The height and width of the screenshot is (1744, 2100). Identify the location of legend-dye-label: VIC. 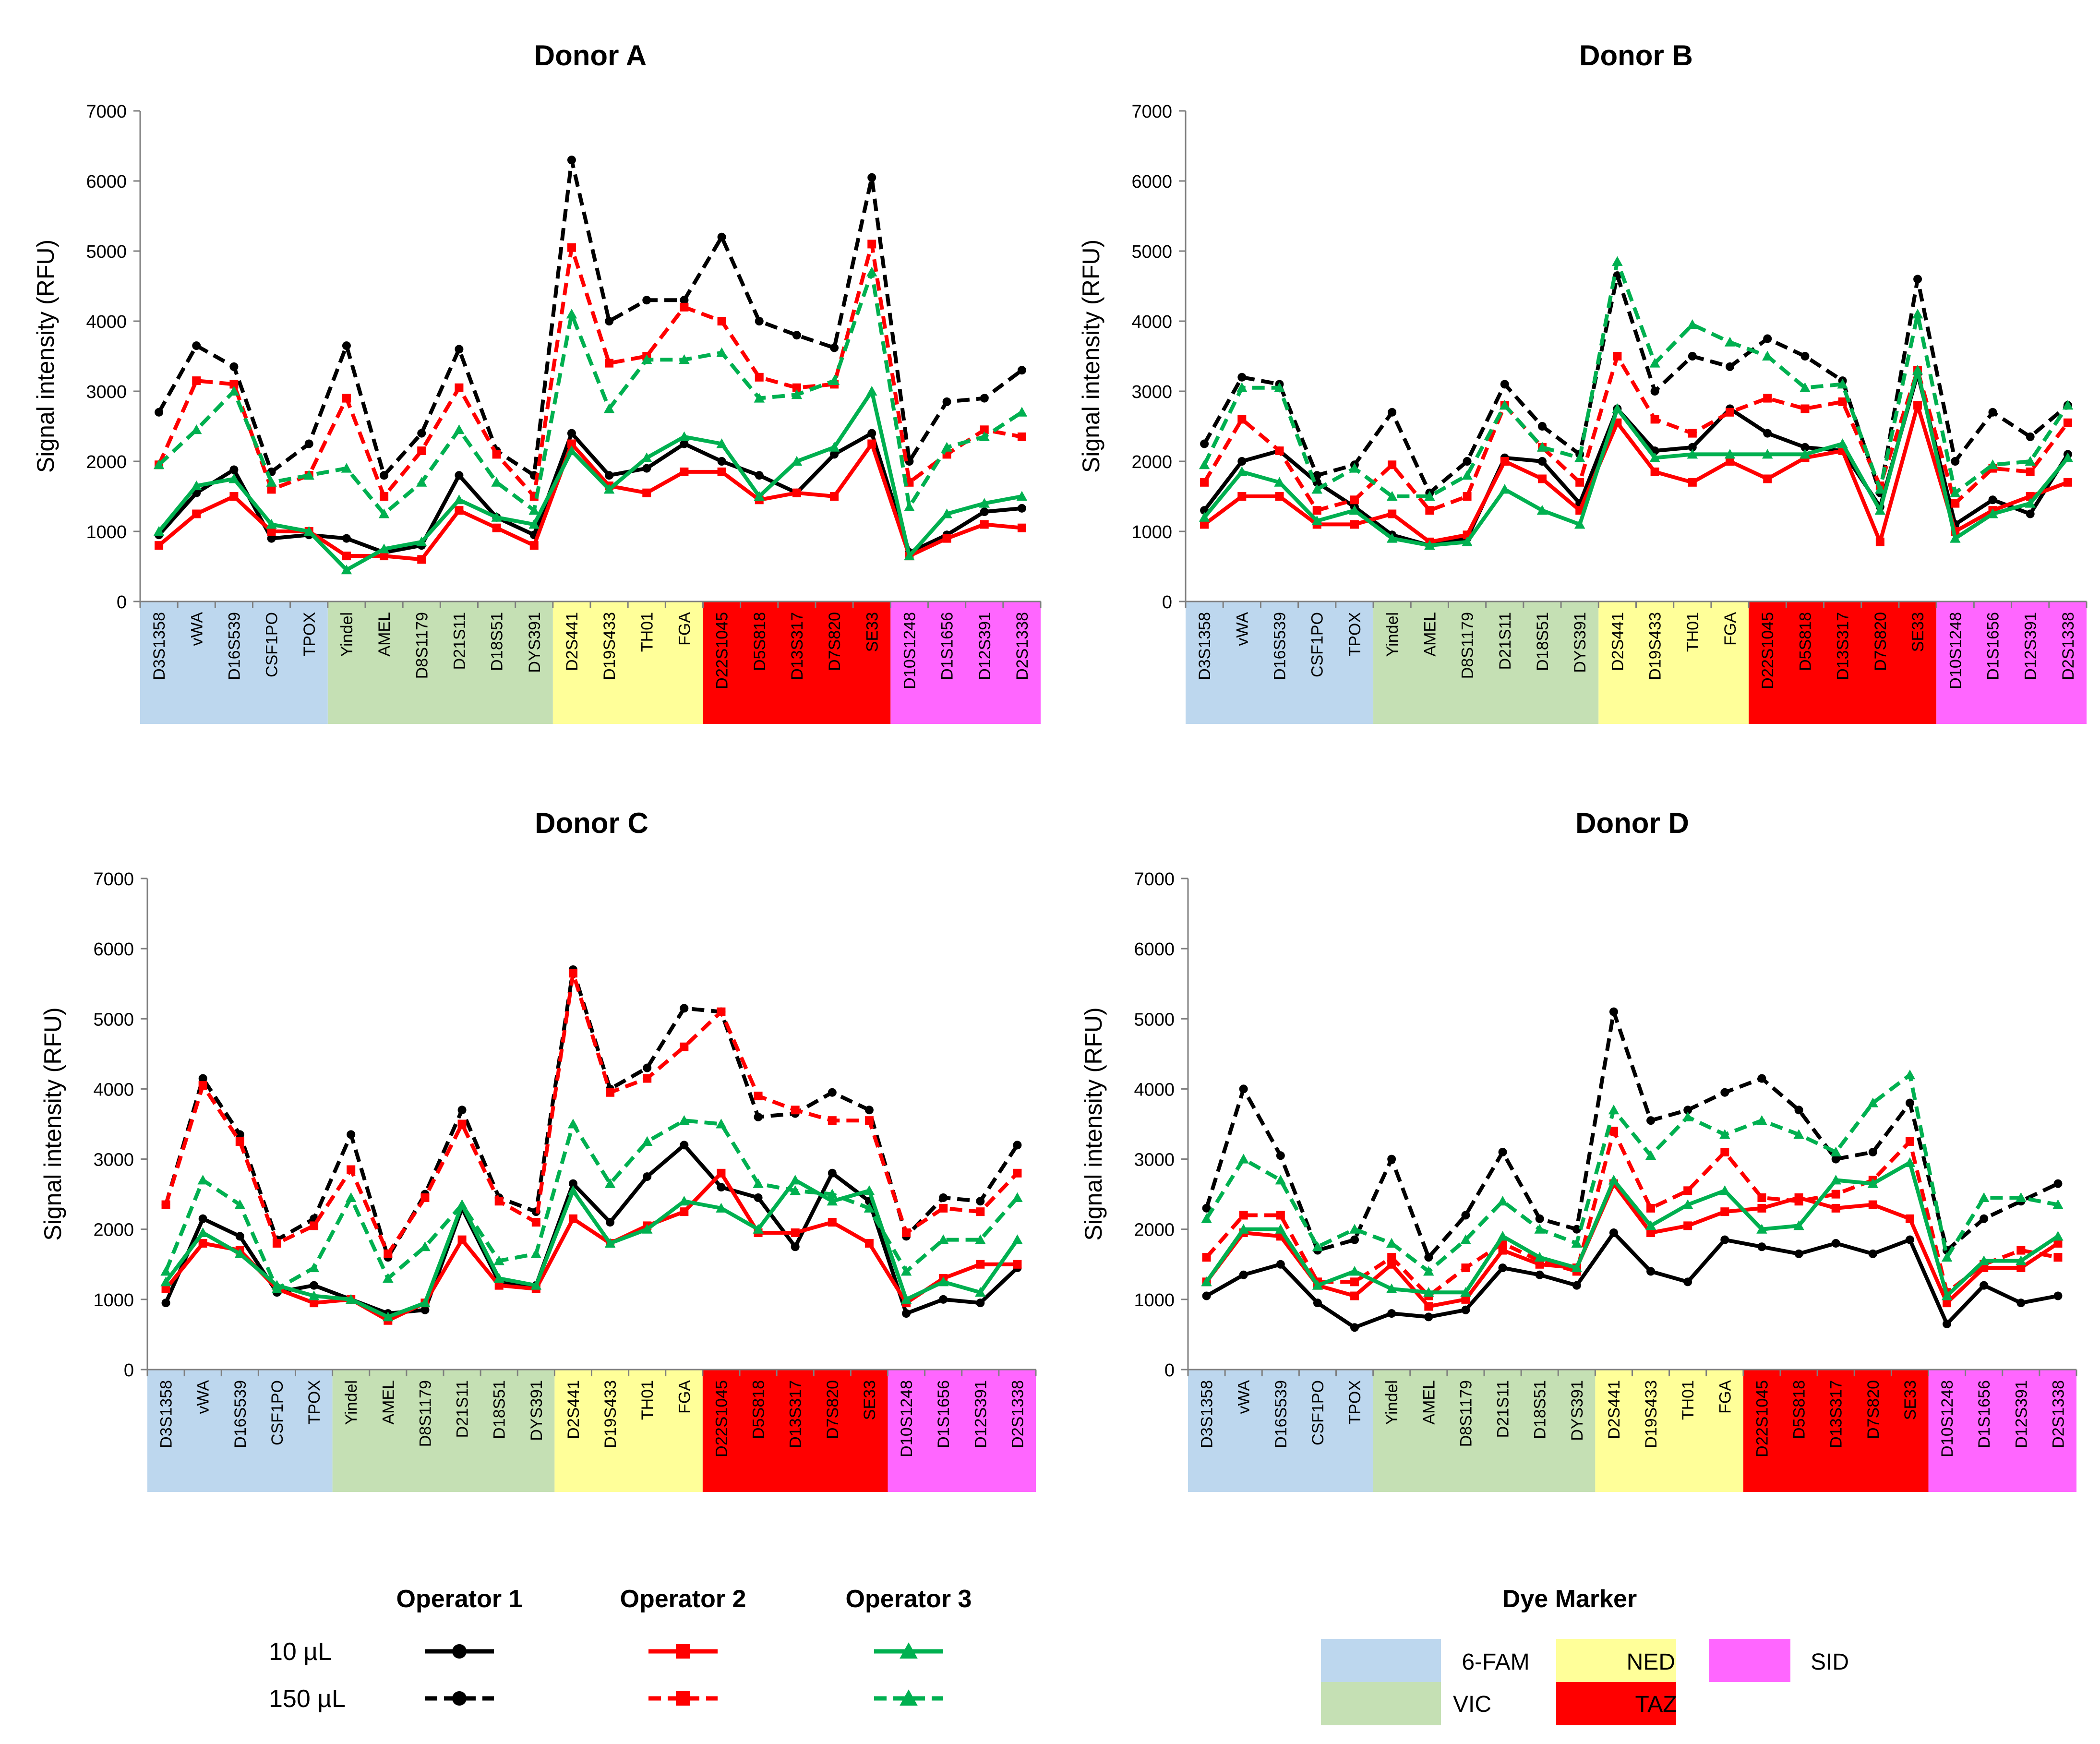
(1472, 1704).